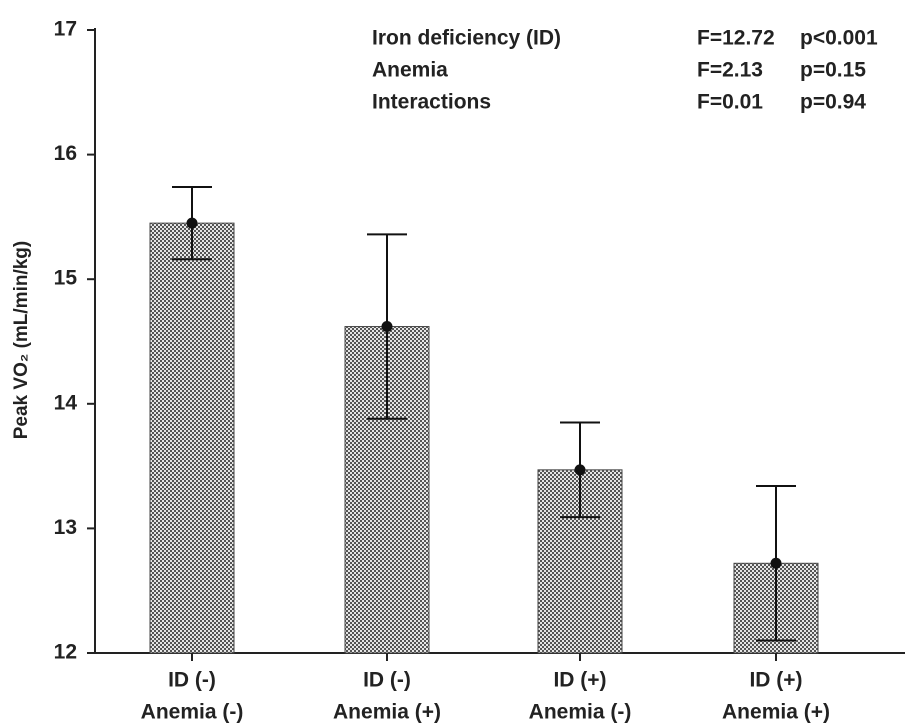 The height and width of the screenshot is (726, 922). What do you see at coordinates (410, 70) in the screenshot?
I see `annotation: Anemia` at bounding box center [410, 70].